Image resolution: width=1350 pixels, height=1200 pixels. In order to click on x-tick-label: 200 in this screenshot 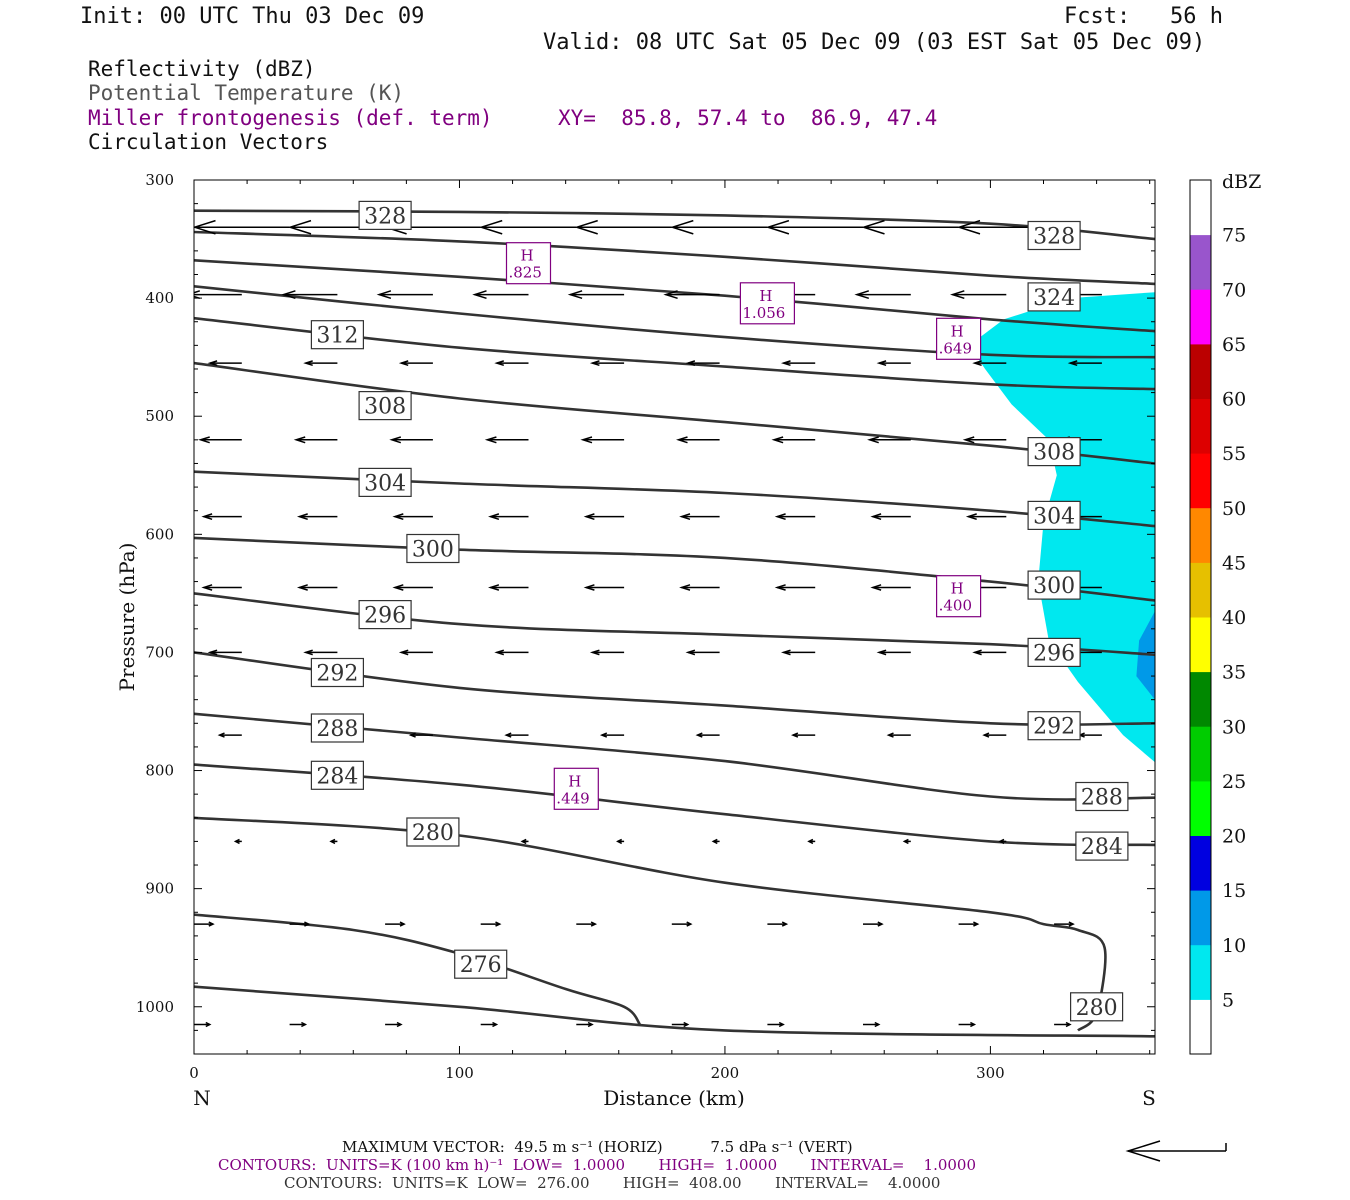, I will do `click(725, 1073)`.